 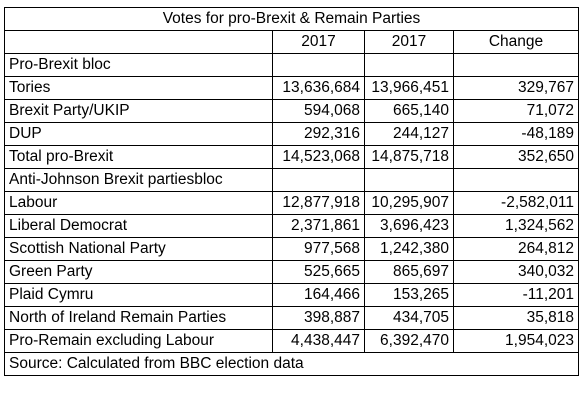 I want to click on value-change: 1,324,562, so click(x=516, y=226).